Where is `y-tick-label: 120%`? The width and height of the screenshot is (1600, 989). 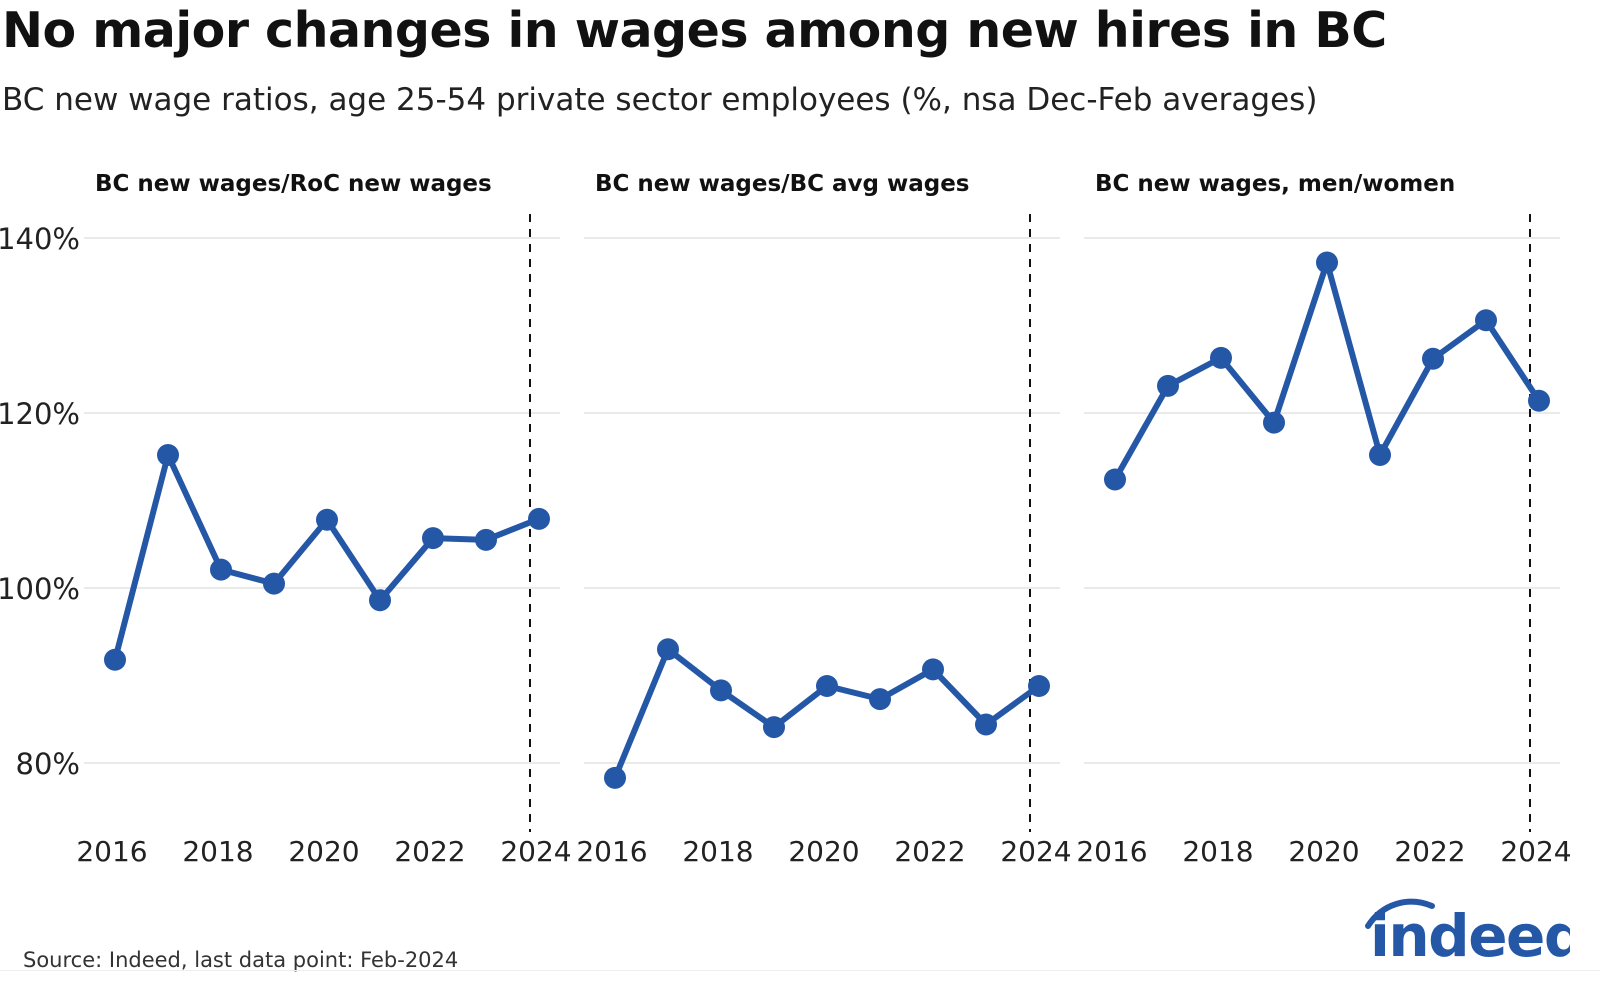
y-tick-label: 120% is located at coordinates (40, 414).